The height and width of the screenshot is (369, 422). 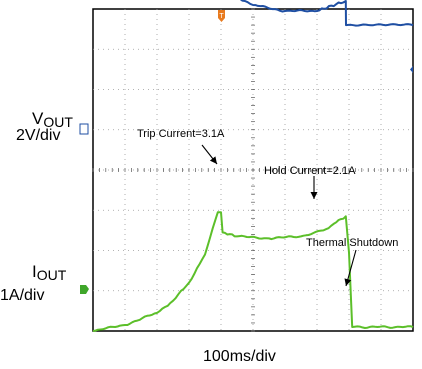 What do you see at coordinates (58, 122) in the screenshot?
I see `vout-sub: OUT` at bounding box center [58, 122].